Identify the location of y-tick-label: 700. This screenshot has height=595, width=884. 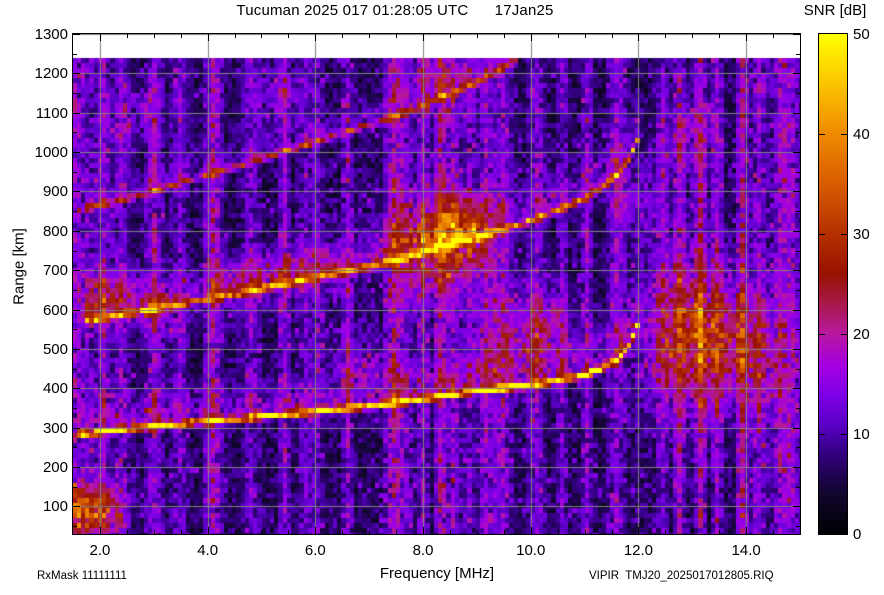
(55, 271).